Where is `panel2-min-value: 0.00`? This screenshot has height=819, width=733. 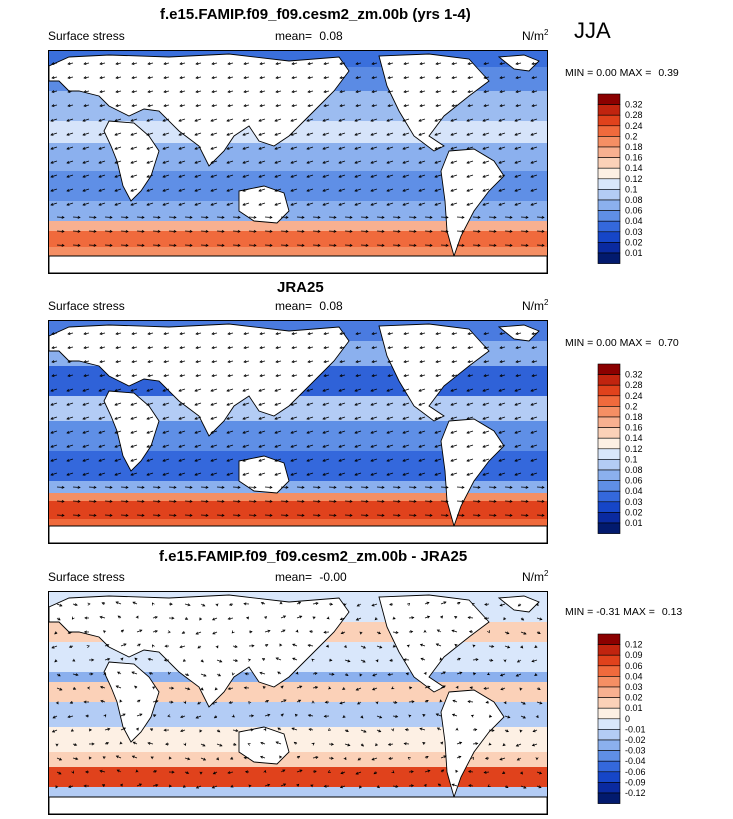 panel2-min-value: 0.00 is located at coordinates (606, 343).